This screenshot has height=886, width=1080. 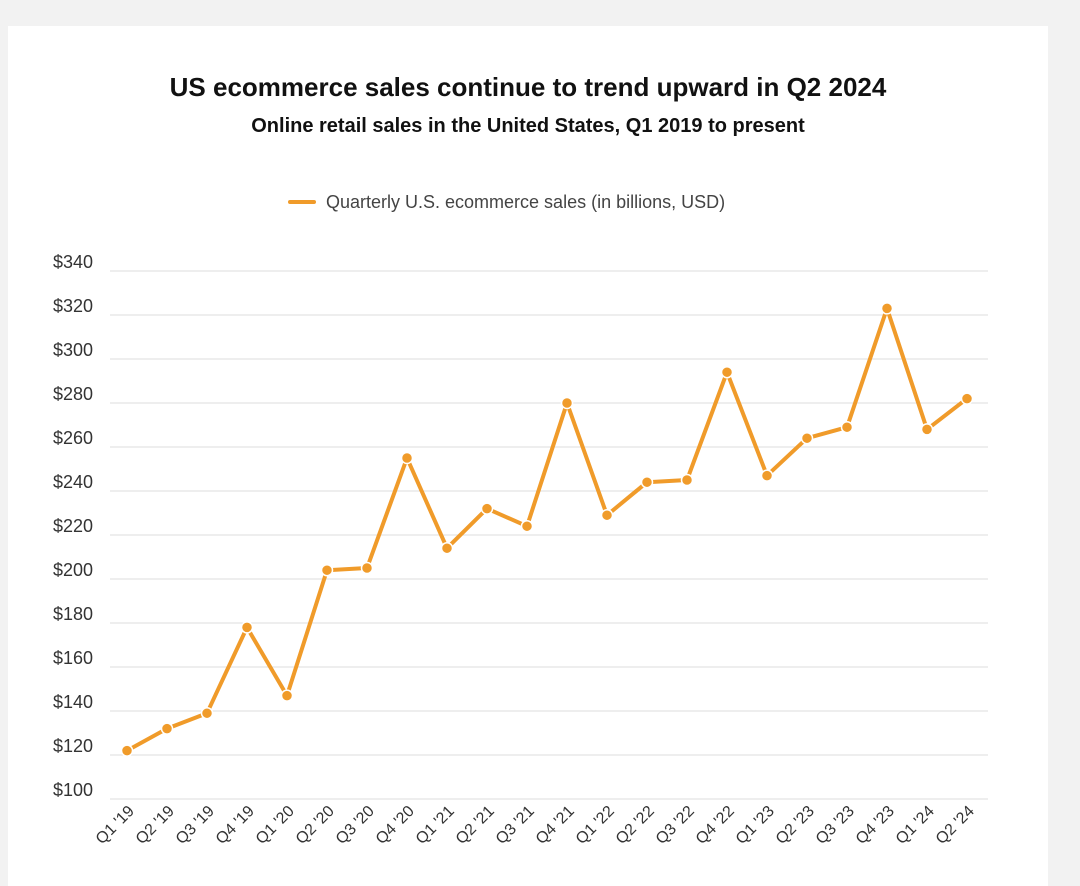 What do you see at coordinates (595, 825) in the screenshot?
I see `x-tick-label: Q1 '22` at bounding box center [595, 825].